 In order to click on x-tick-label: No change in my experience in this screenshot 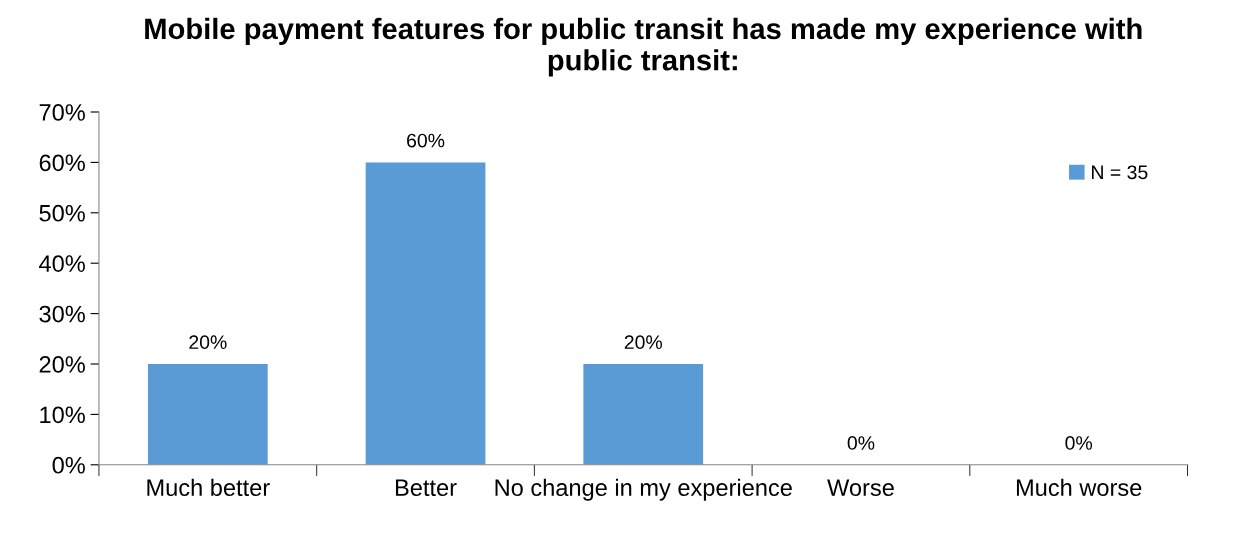, I will do `click(643, 489)`.